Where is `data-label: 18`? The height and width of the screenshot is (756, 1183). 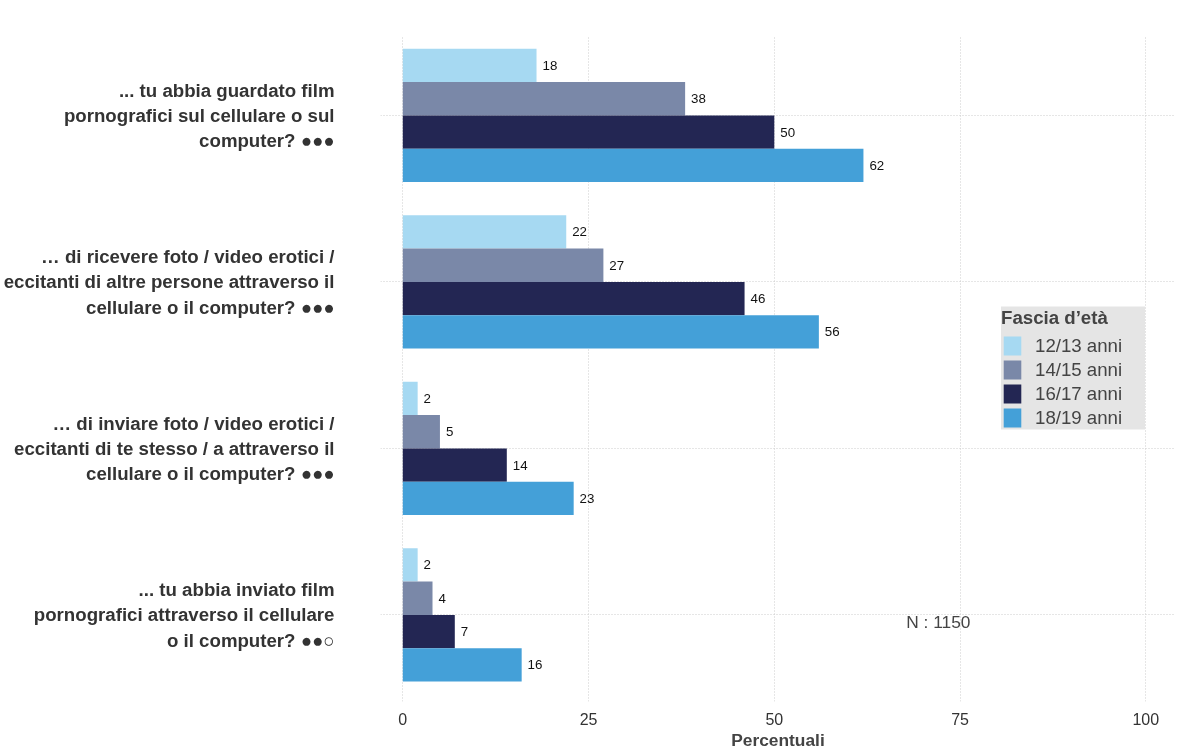
data-label: 18 is located at coordinates (550, 65).